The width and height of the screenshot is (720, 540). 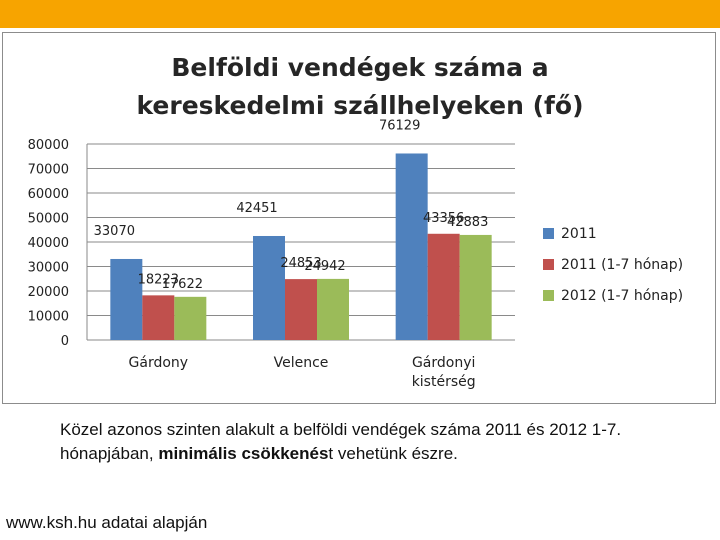 What do you see at coordinates (579, 234) in the screenshot?
I see `legend-label: 2011` at bounding box center [579, 234].